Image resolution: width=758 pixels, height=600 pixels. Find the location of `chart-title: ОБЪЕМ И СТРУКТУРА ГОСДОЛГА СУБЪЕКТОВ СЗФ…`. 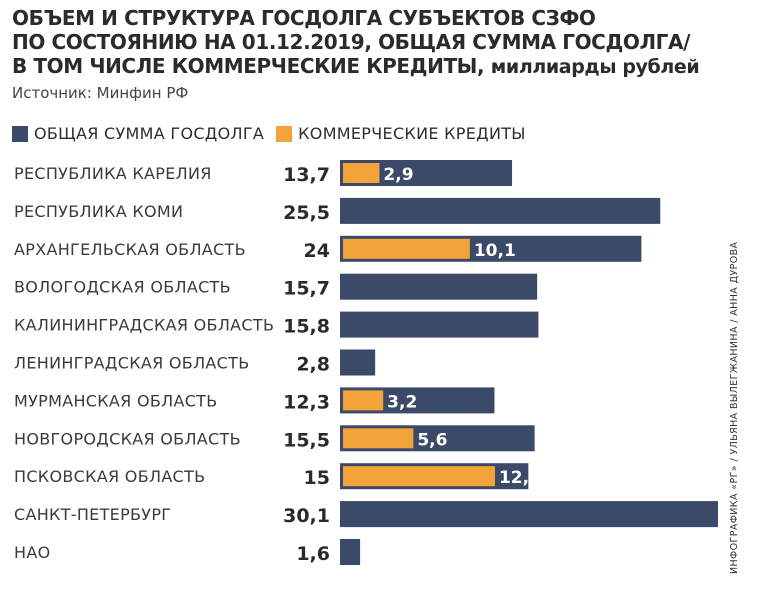

chart-title: ОБЪЕМ И СТРУКТУРА ГОСДОЛГА СУБЪЕКТОВ СЗФ… is located at coordinates (362, 42).